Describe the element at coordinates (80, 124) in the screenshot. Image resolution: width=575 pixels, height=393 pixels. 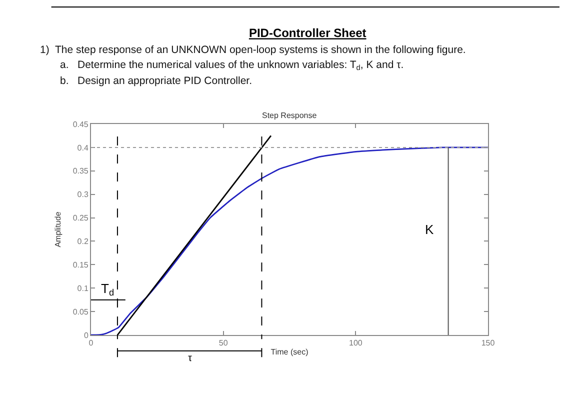
I see `y-tick-label: 0.45` at that location.